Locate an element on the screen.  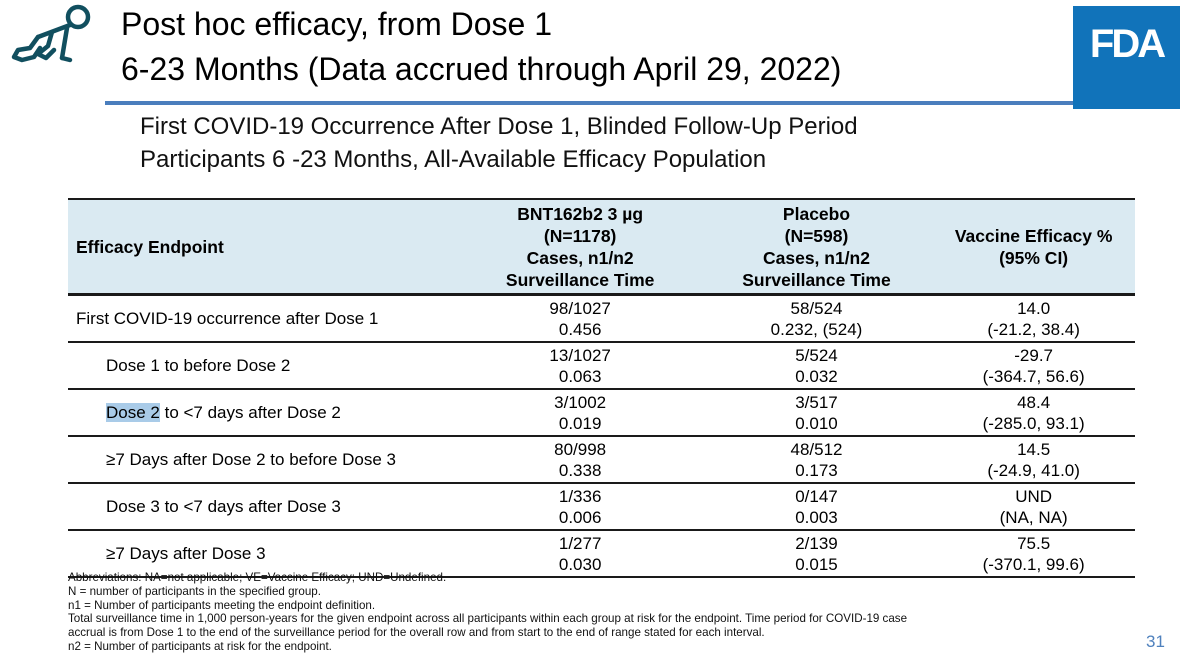
value-line: 5/524 is located at coordinates (816, 355).